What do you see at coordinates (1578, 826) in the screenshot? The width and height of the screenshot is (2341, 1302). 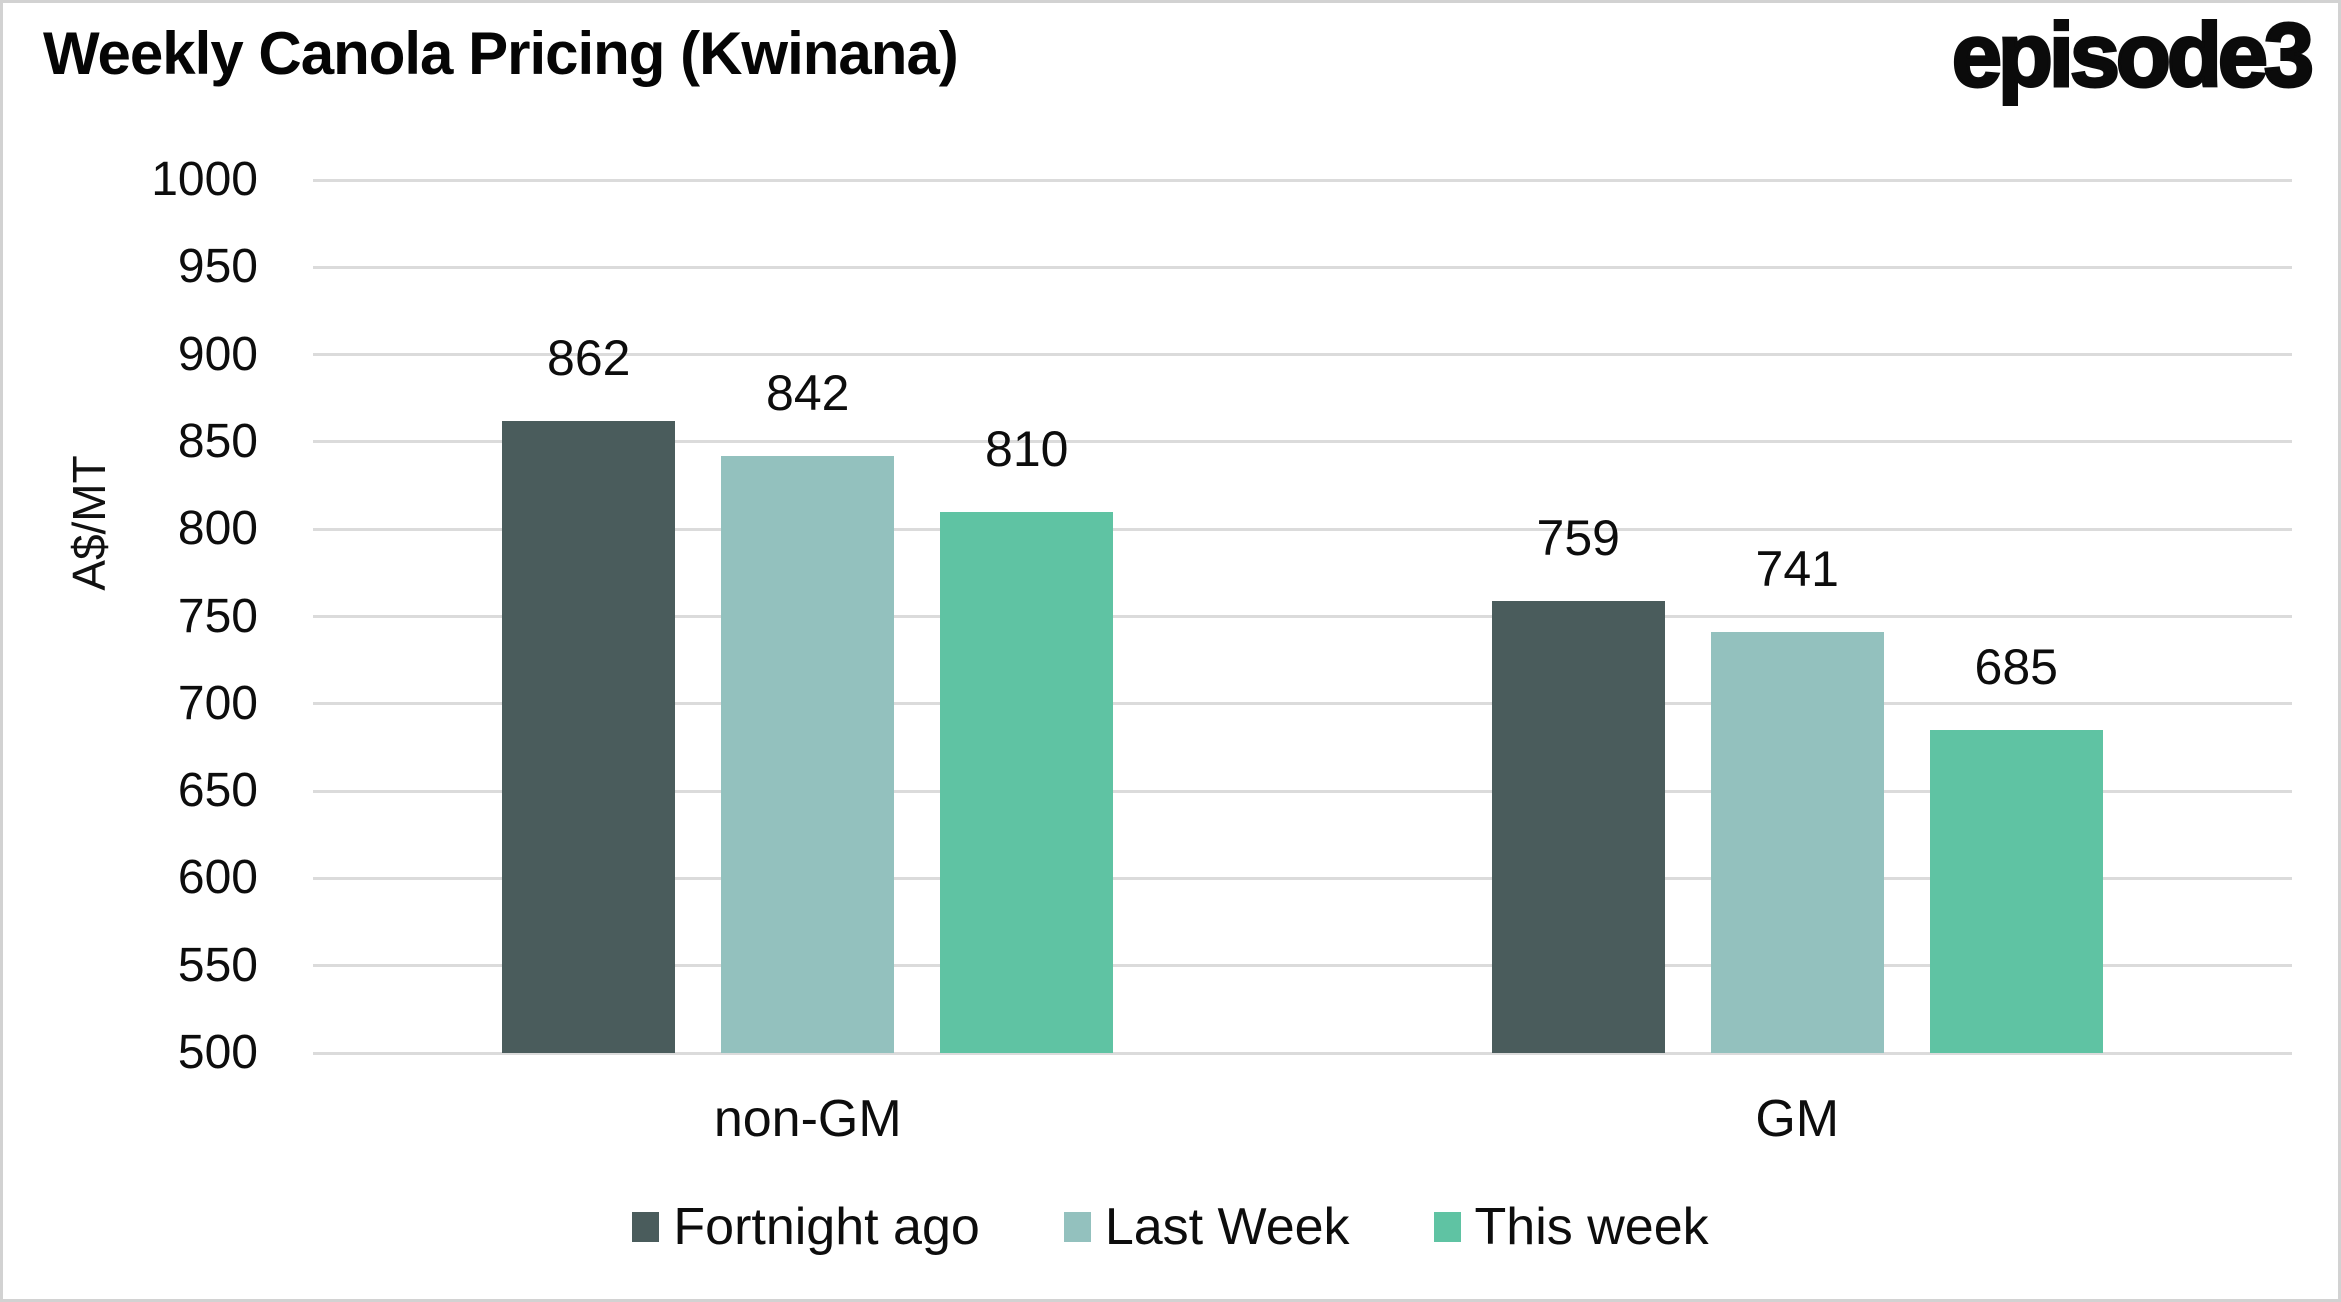 I see `bar-fortnight-ago-gm` at bounding box center [1578, 826].